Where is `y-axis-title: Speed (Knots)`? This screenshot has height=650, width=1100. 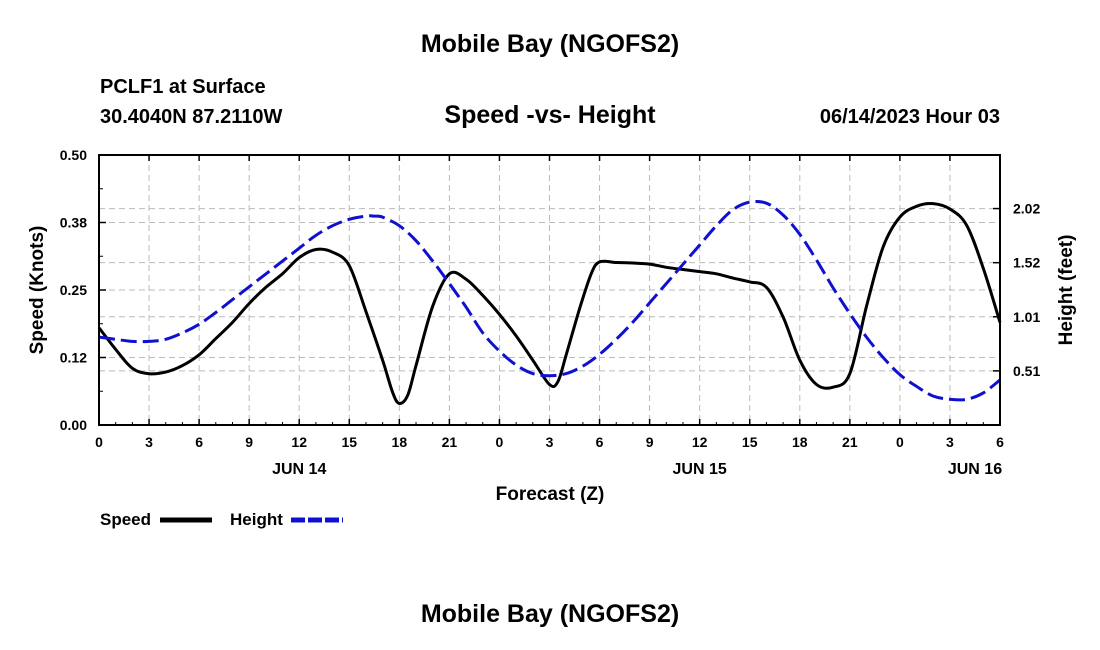 y-axis-title: Speed (Knots) is located at coordinates (37, 290).